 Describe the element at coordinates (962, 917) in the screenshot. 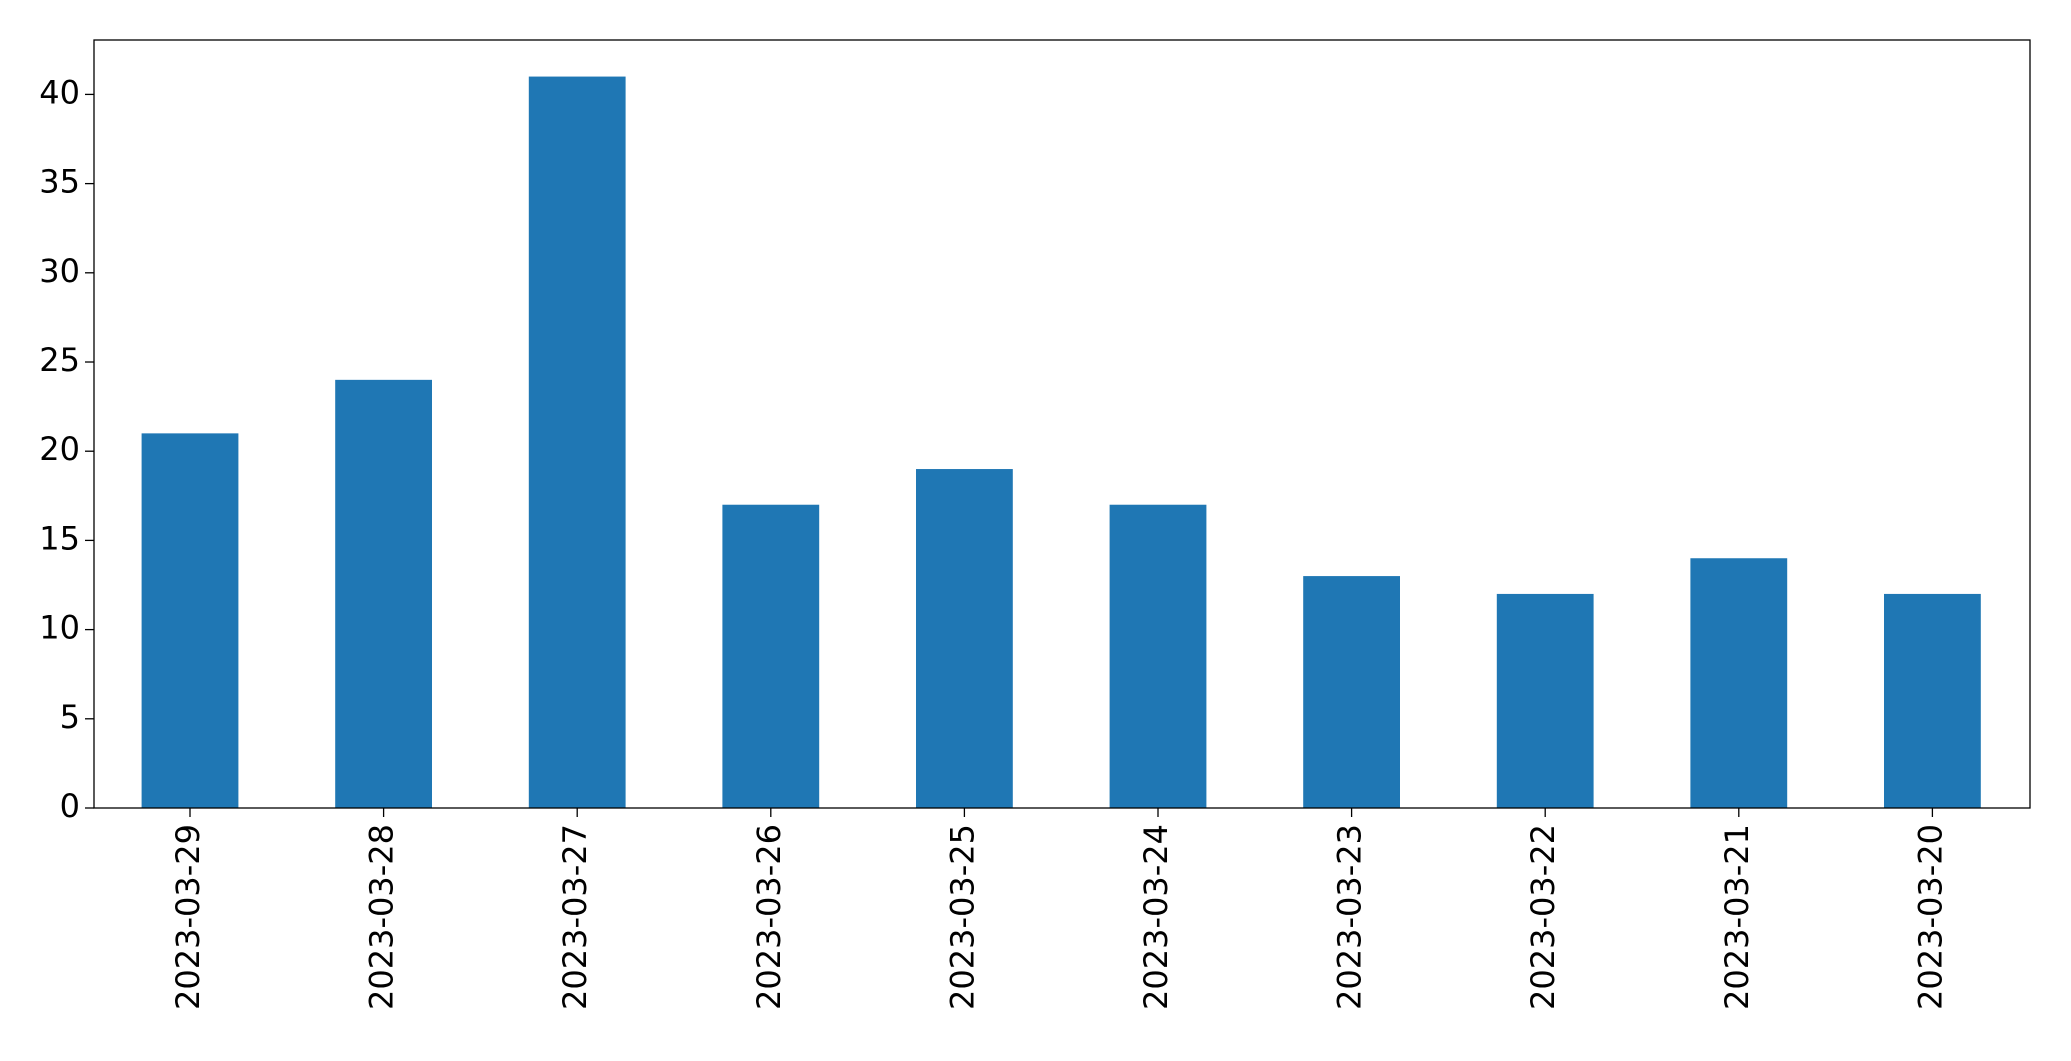

I see `x-tick-label: 2023-03-25` at that location.